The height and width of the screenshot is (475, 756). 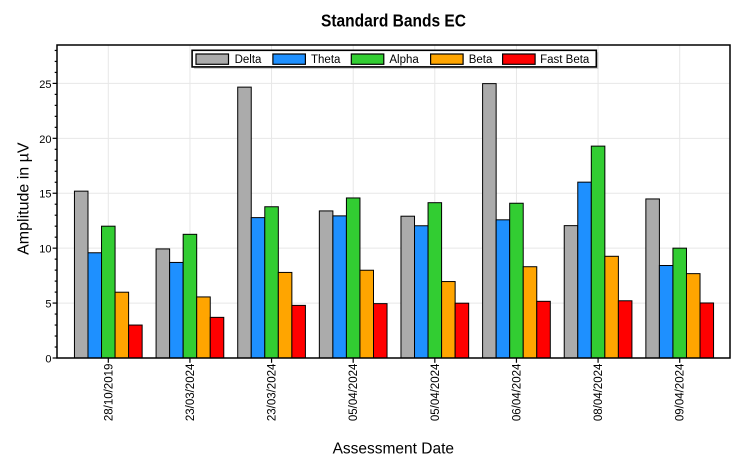 What do you see at coordinates (393, 448) in the screenshot?
I see `svg-text: Assessment Date` at bounding box center [393, 448].